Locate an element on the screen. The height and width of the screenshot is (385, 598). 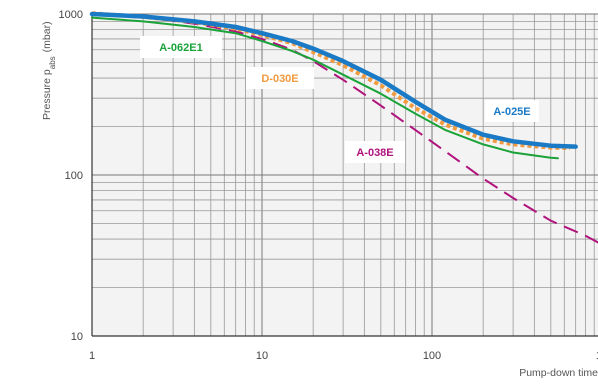
series-label-text: A-038E is located at coordinates (374, 153).